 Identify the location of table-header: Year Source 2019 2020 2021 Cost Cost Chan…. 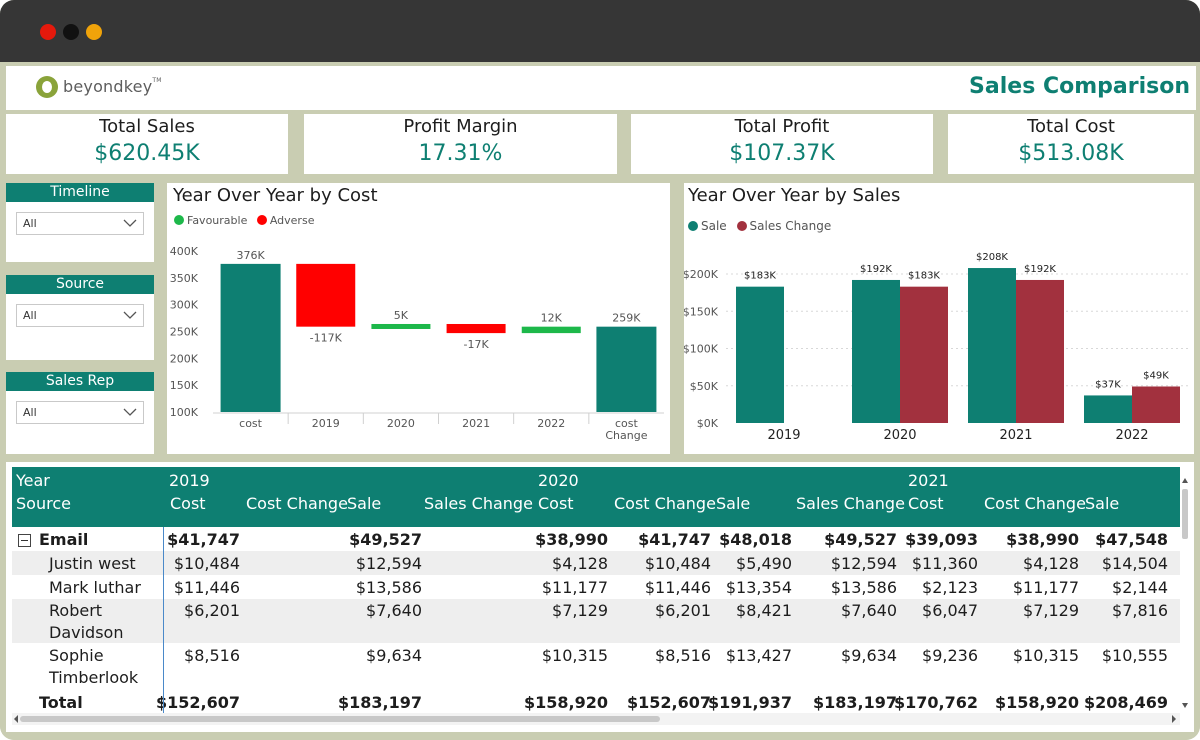
(596, 497).